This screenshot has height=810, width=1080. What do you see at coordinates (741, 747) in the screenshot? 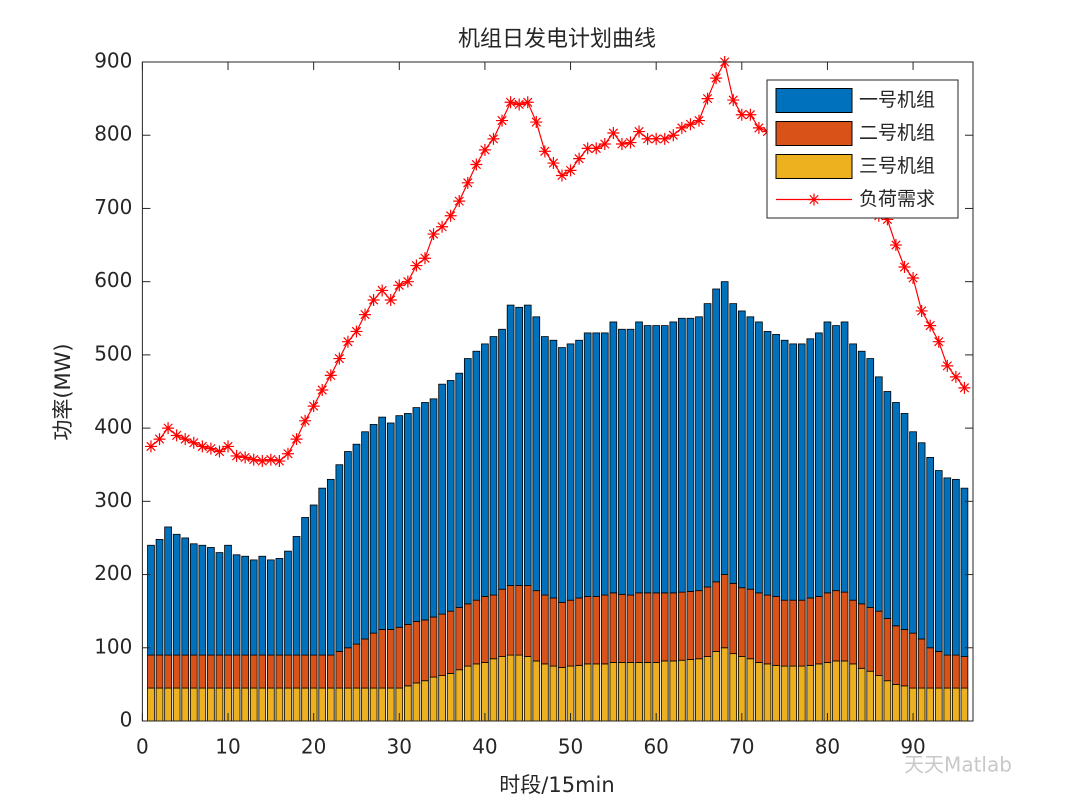
I see `x-tick-label: 70` at bounding box center [741, 747].